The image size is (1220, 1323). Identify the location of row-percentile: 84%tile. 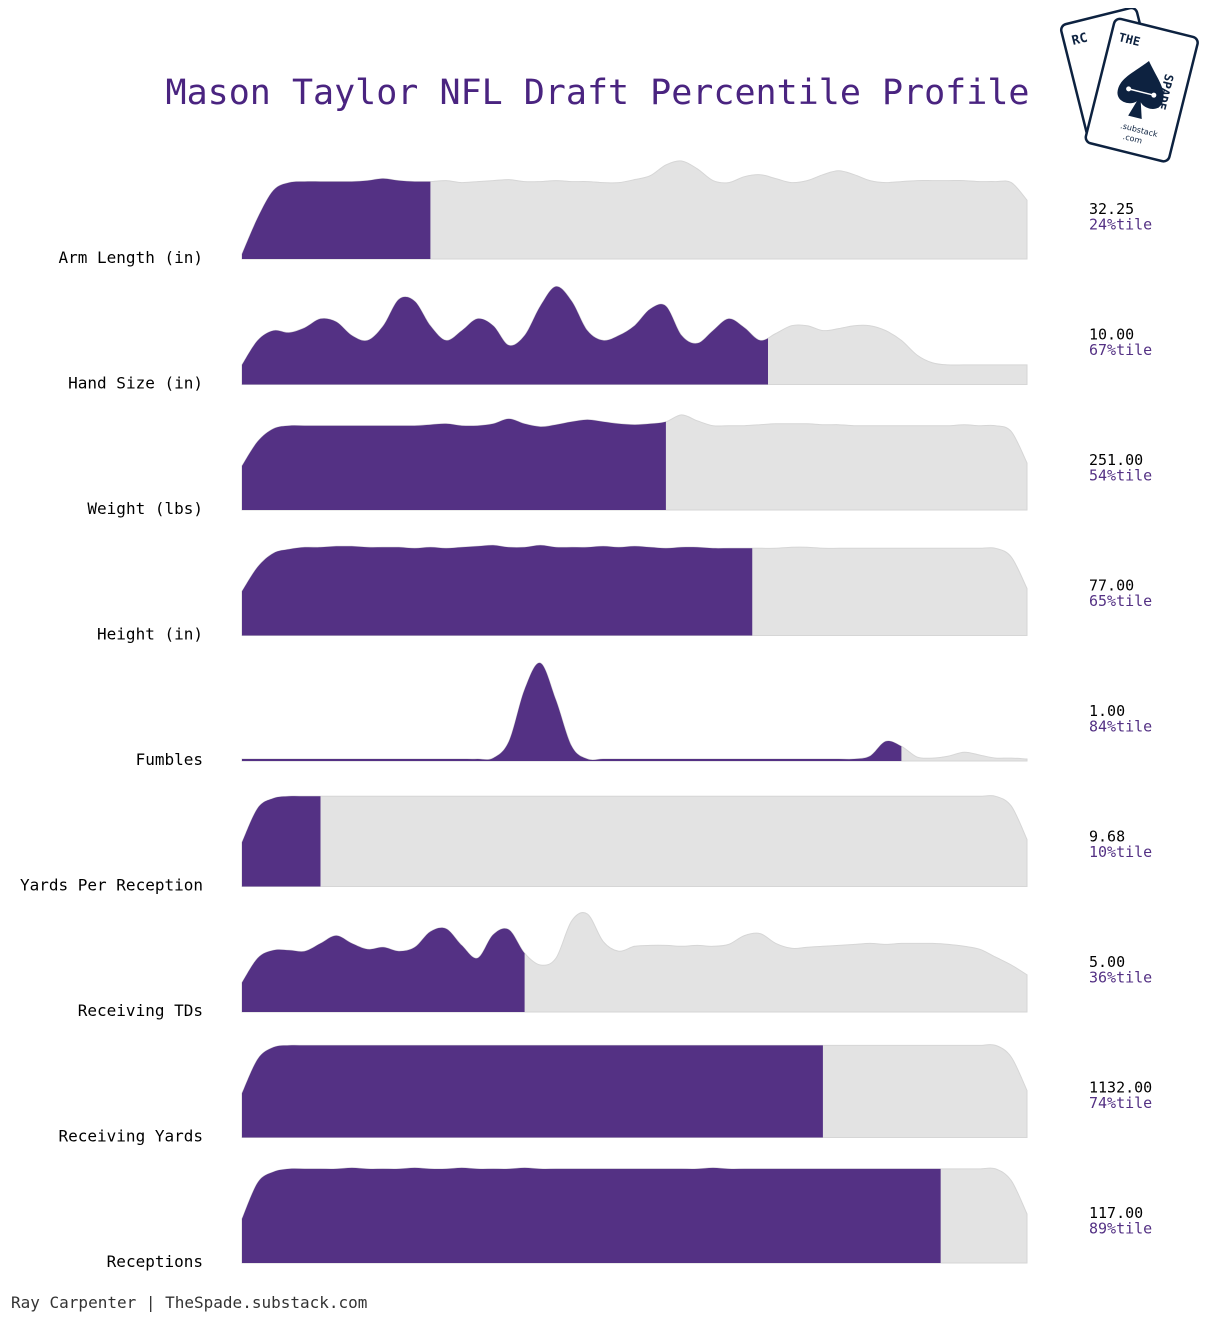
(1120, 727).